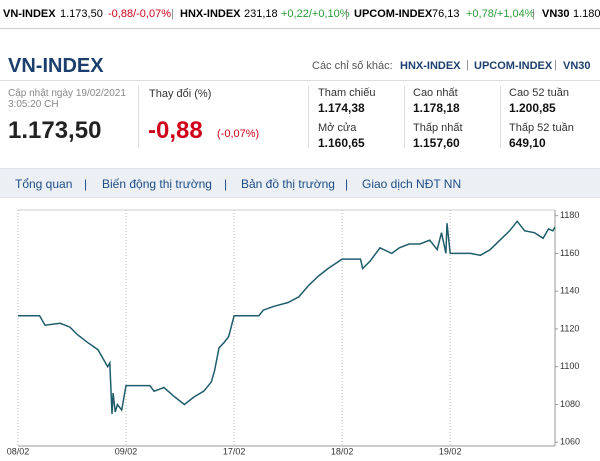 This screenshot has height=461, width=600. I want to click on index-link: UPCOM-INDEX, so click(513, 66).